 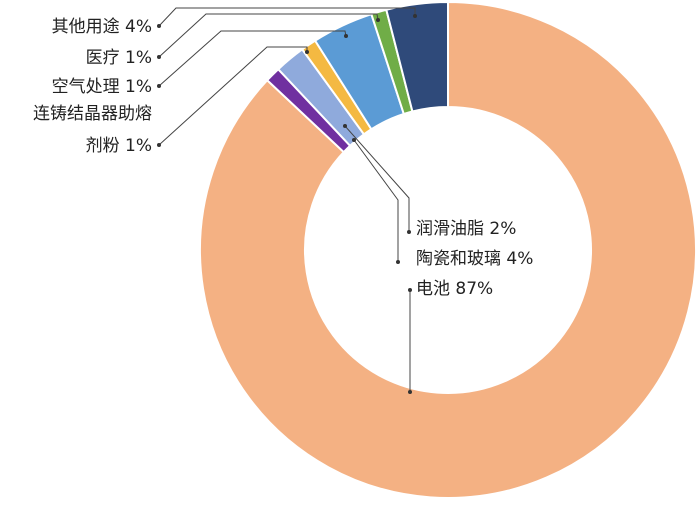 I want to click on label-flux-line2: 剂粉 1%, so click(x=119, y=146).